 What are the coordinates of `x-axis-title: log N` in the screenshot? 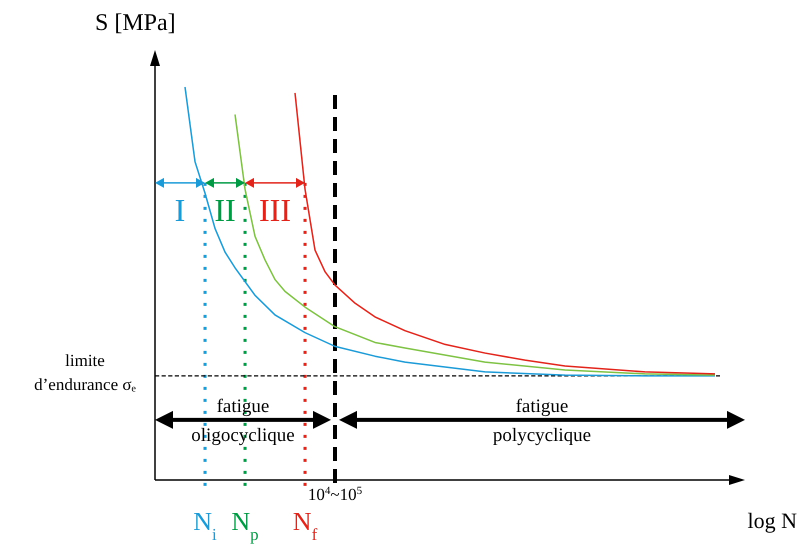 It's located at (773, 520).